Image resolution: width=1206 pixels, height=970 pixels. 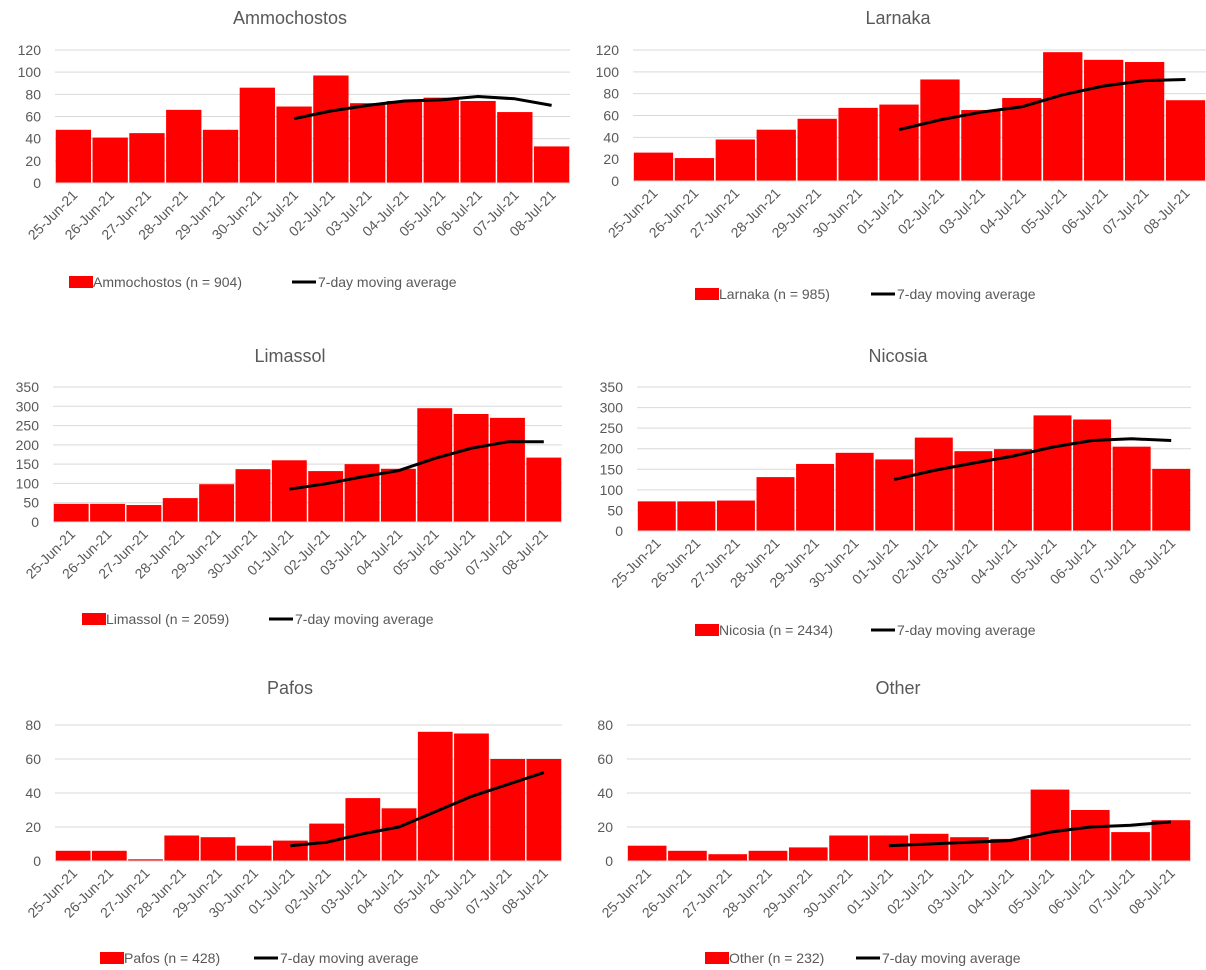 What do you see at coordinates (258, 619) in the screenshot?
I see `legend: Limassol (n = 2059) 7-day moving average` at bounding box center [258, 619].